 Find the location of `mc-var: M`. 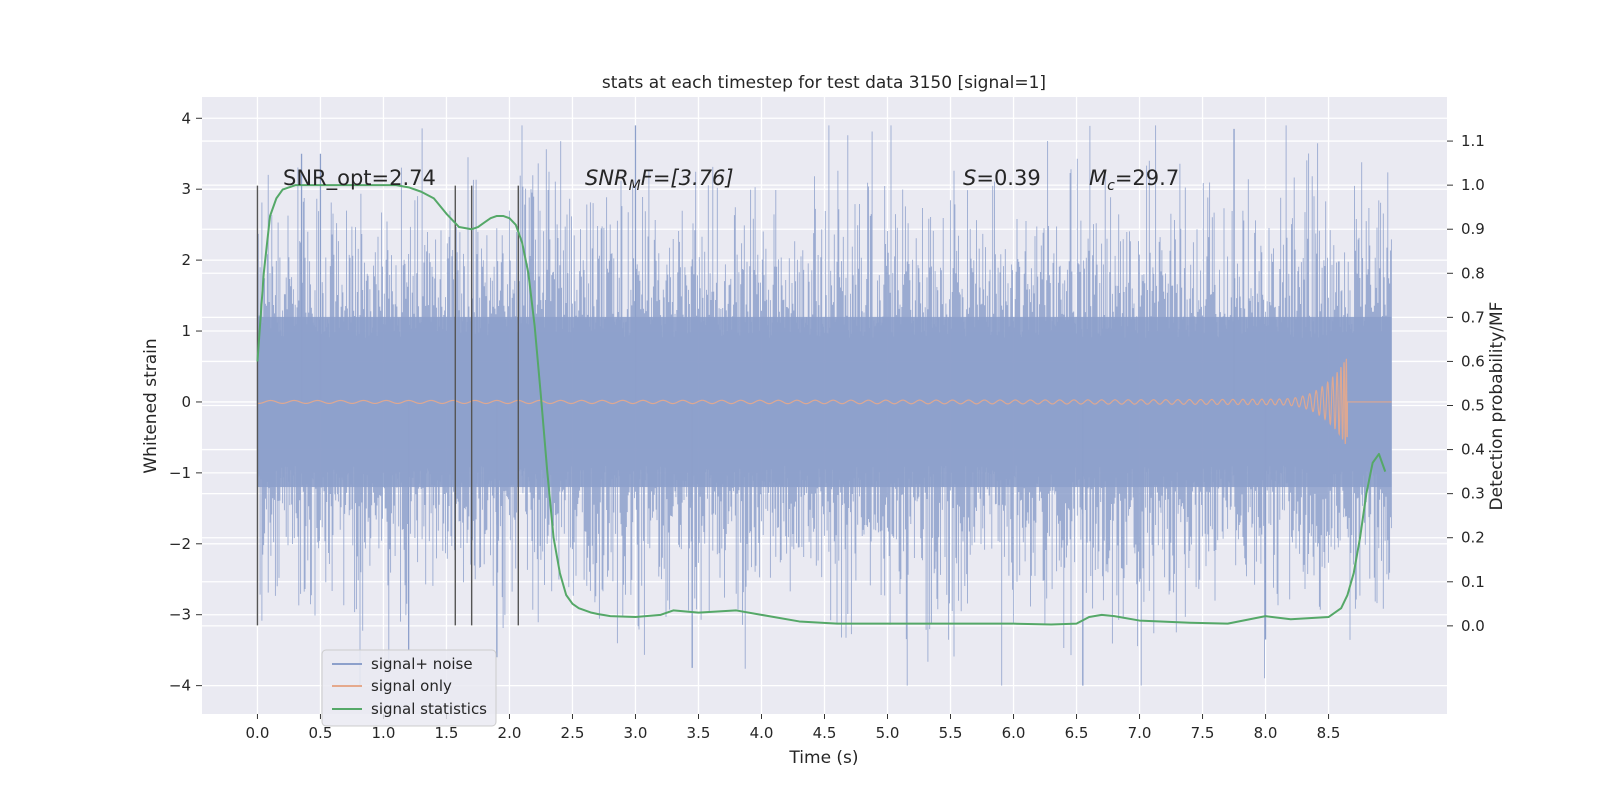

mc-var: M is located at coordinates (1098, 178).